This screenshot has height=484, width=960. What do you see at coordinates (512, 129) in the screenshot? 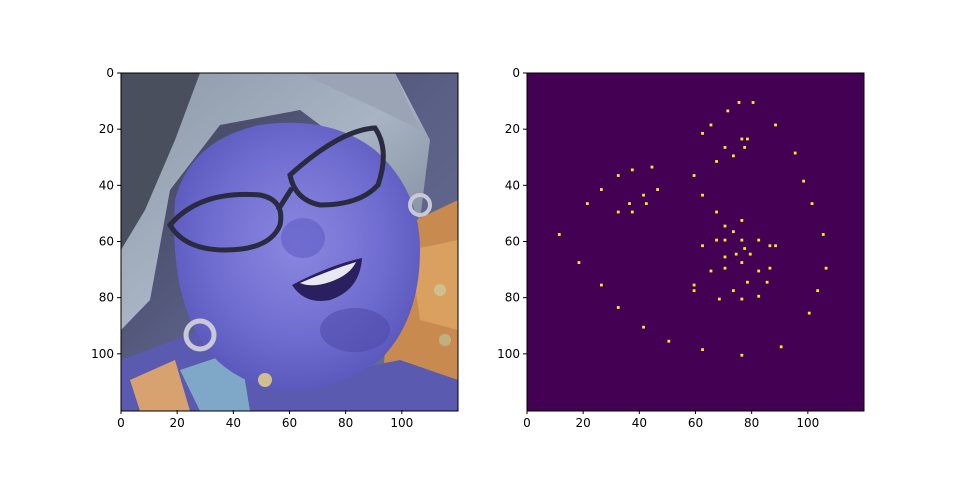
I see `heatmap-y-tick-label: 20` at bounding box center [512, 129].